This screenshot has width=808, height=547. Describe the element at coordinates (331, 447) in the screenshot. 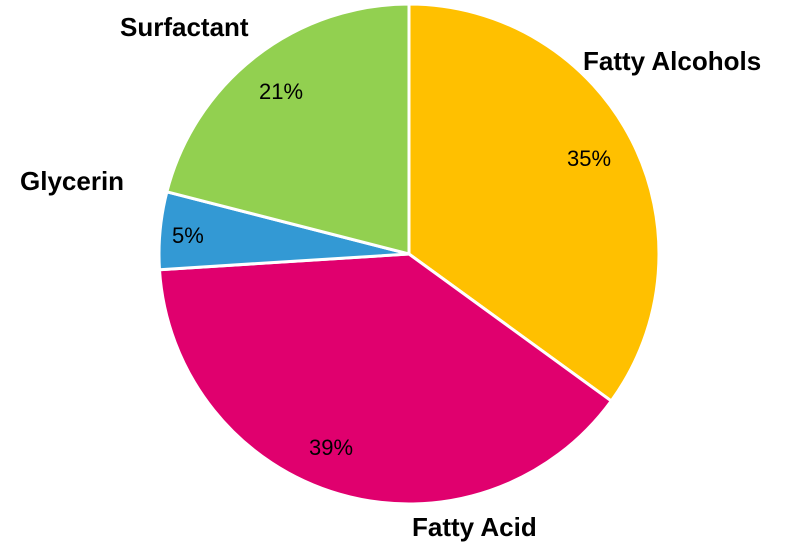

I see `value-label-fatty-acid: 39%` at that location.